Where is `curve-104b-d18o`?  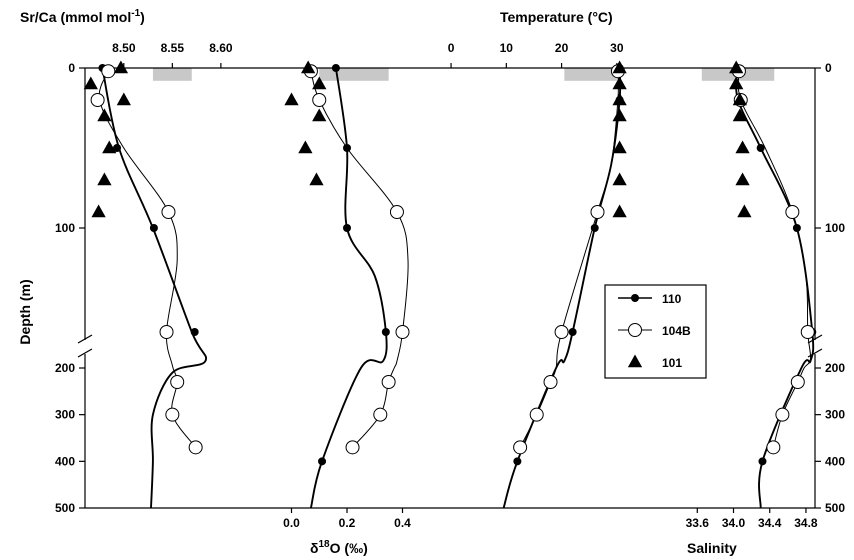 curve-104b-d18o is located at coordinates (359, 259).